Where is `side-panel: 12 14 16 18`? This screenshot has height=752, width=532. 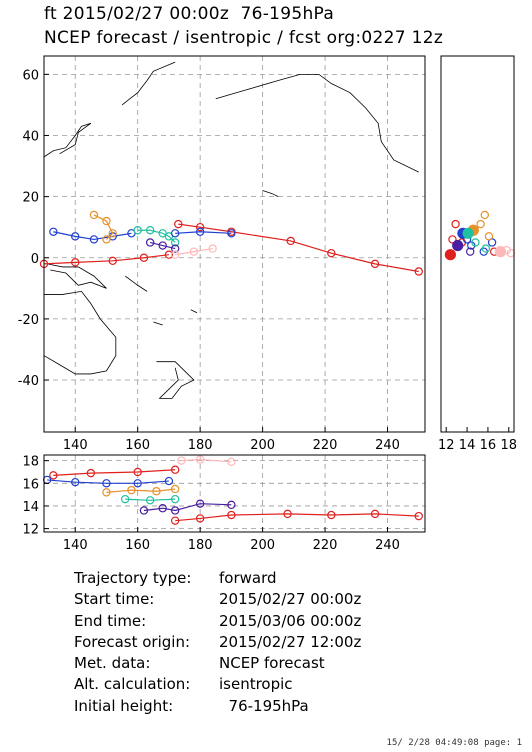 side-panel: 12 14 16 18 is located at coordinates (478, 254).